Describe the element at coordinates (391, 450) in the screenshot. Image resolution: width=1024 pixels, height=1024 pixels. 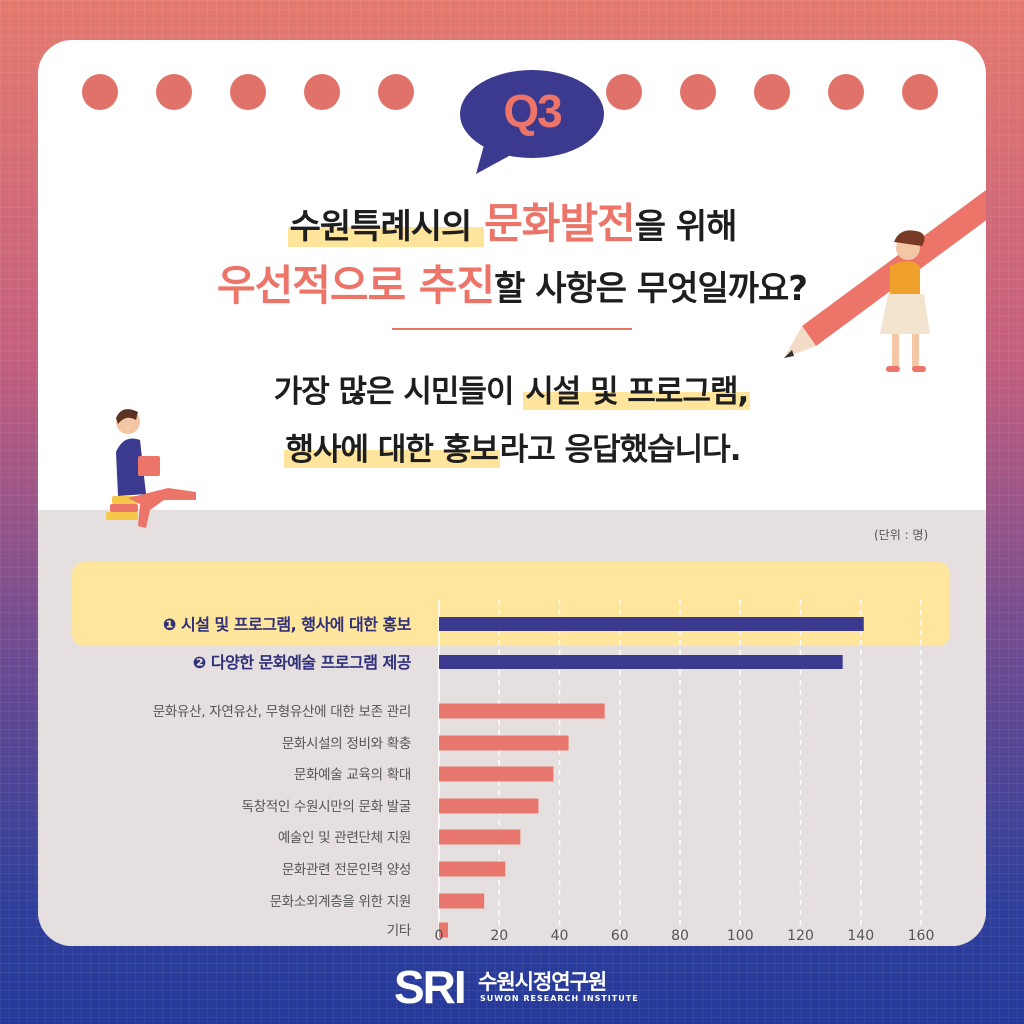
I see `answer-line2-highlight: 행사에 대한 홍보` at that location.